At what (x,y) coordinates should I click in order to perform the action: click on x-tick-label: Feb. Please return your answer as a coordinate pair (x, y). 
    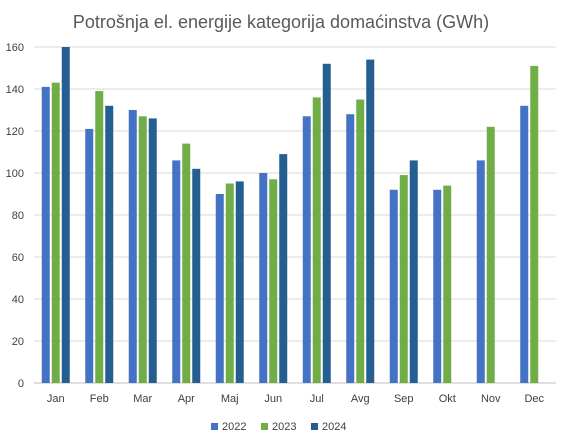
    Looking at the image, I should click on (99, 399).